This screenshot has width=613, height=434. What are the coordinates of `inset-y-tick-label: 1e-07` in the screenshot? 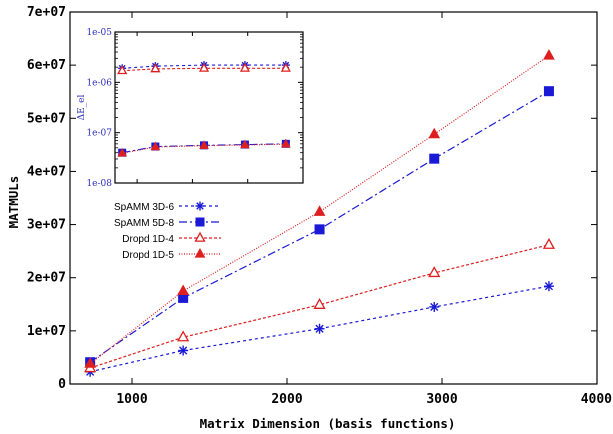 It's located at (99, 134).